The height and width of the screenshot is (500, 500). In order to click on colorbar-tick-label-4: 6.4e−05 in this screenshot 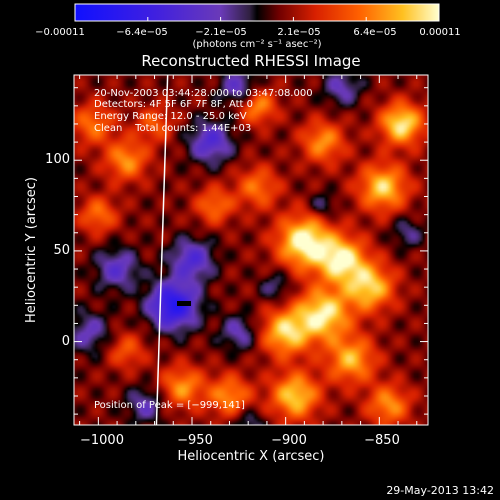, I will do `click(374, 32)`.